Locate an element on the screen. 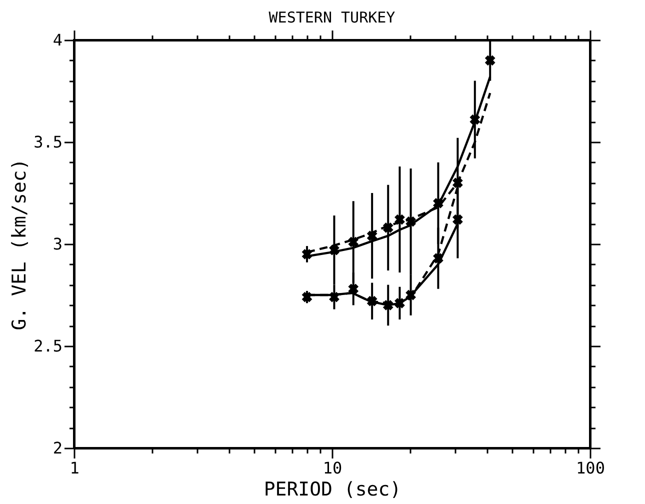  x-axis-title: PERIOD (sec) is located at coordinates (333, 489).